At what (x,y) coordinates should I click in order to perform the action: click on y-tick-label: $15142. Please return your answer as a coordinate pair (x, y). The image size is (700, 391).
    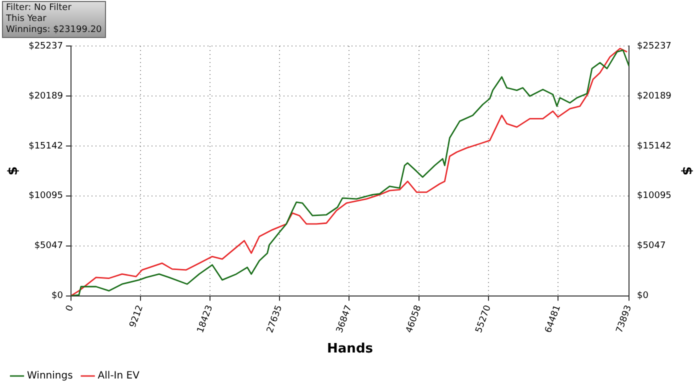
    Looking at the image, I should click on (45, 146).